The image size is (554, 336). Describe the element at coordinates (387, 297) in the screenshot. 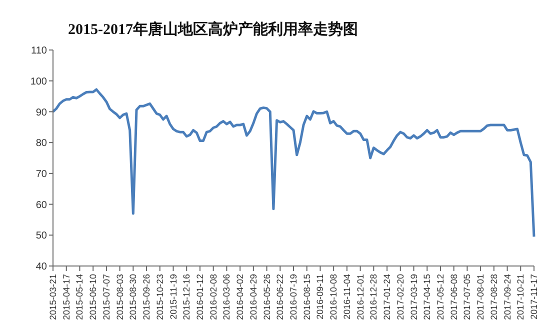

I see `x-tick-label: 2017-01-24` at that location.